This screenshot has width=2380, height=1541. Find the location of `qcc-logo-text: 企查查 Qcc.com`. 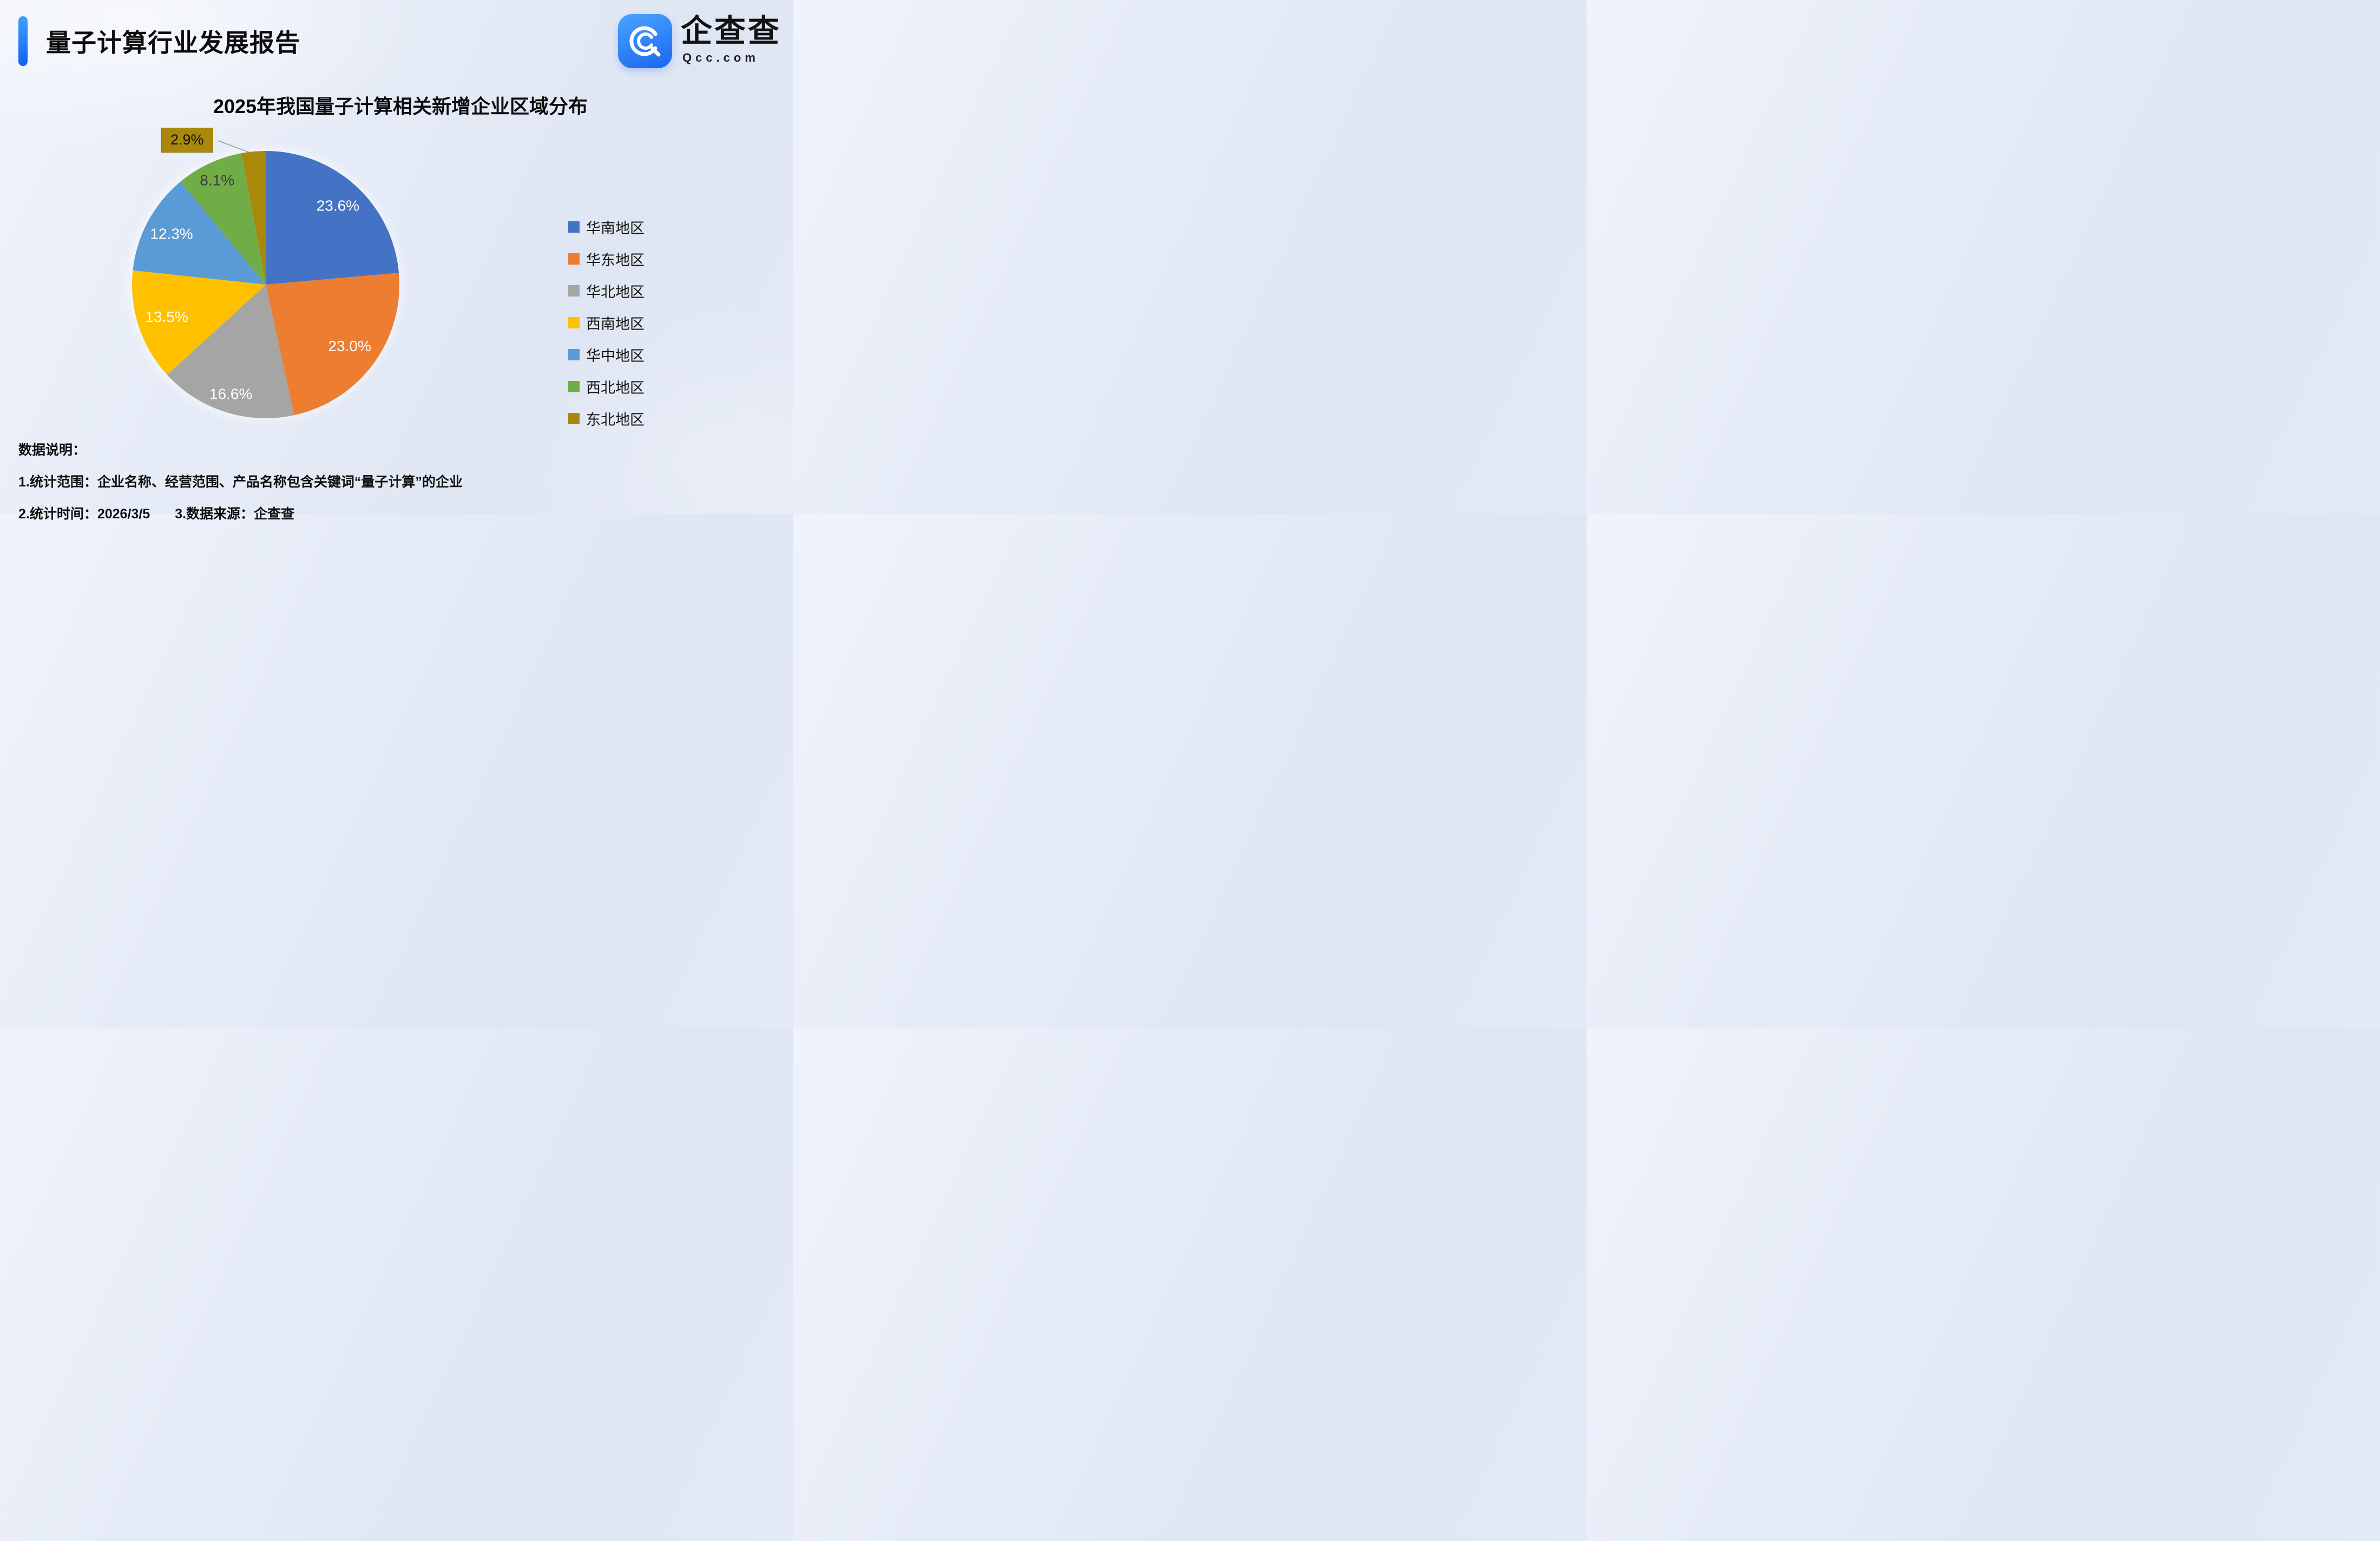

qcc-logo-text: 企查查 Qcc.com is located at coordinates (731, 39).